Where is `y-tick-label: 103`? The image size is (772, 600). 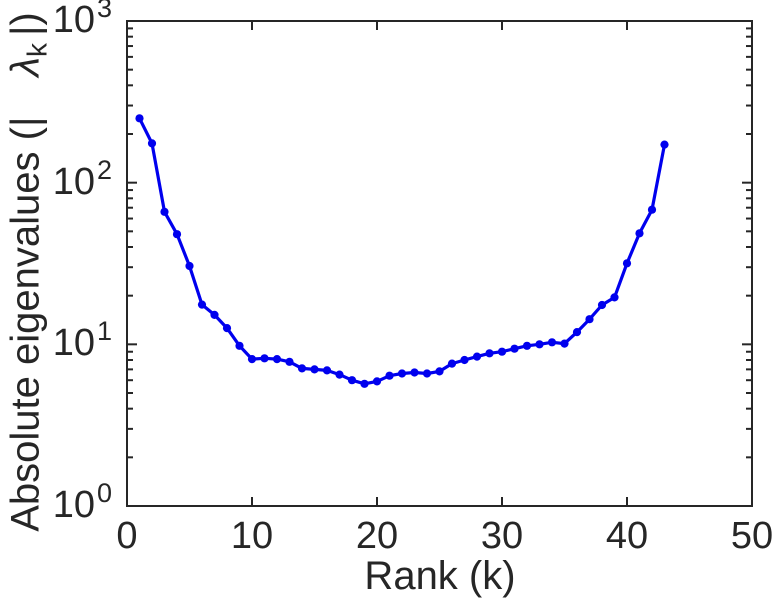 y-tick-label: 103 is located at coordinates (56, 21).